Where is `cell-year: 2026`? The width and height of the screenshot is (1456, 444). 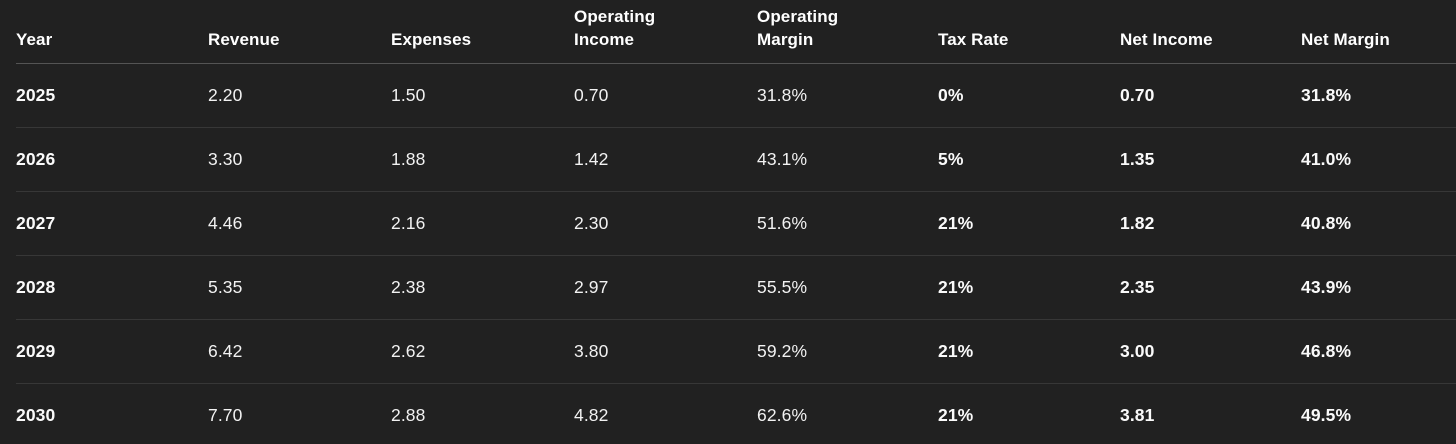 cell-year: 2026 is located at coordinates (36, 159).